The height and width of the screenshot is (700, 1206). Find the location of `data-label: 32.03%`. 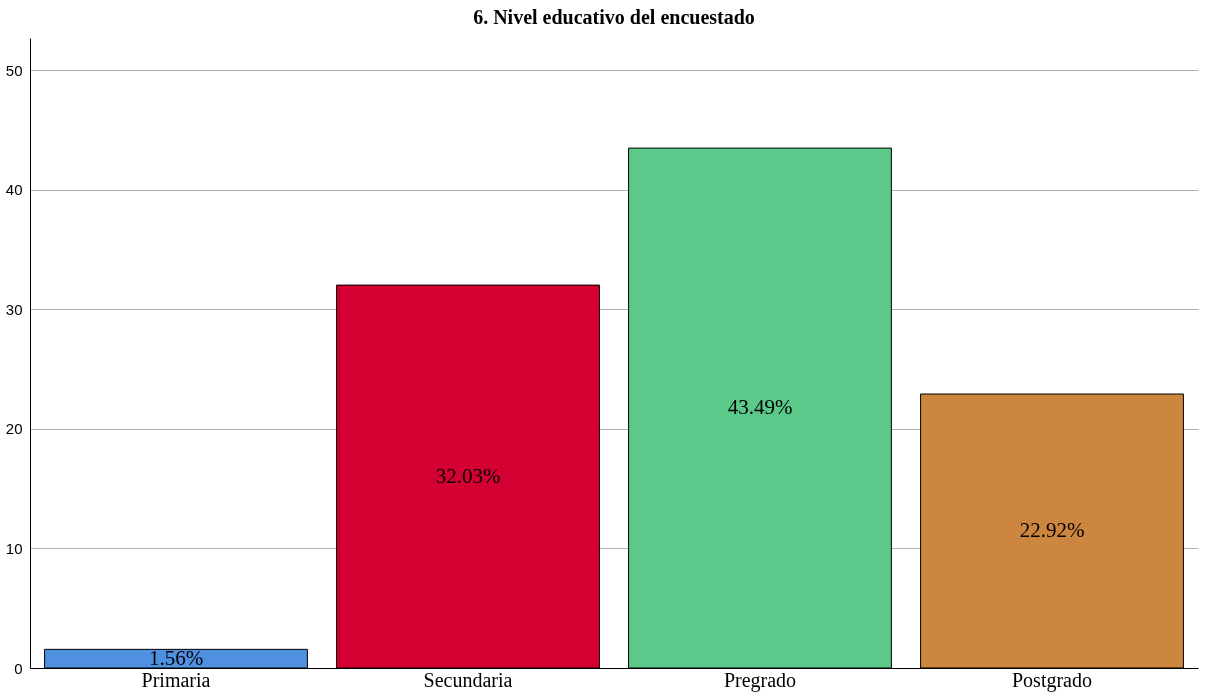

data-label: 32.03% is located at coordinates (468, 475).